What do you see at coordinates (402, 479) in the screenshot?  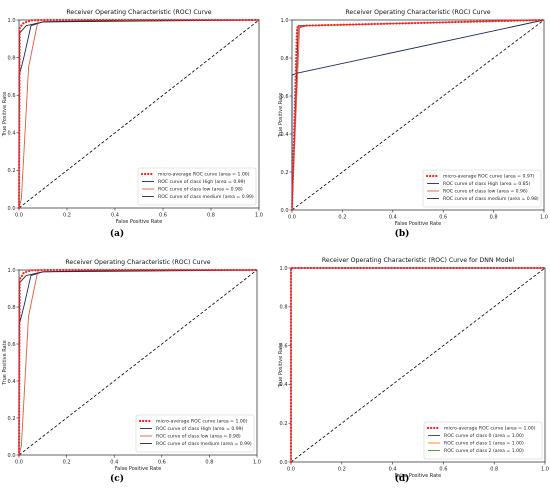 I see `panel-caption: (d)` at bounding box center [402, 479].